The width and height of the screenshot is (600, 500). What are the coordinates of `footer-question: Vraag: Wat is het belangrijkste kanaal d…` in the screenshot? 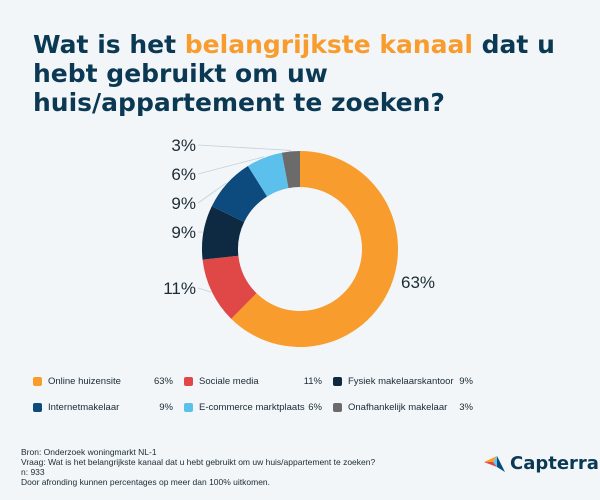 It's located at (198, 462).